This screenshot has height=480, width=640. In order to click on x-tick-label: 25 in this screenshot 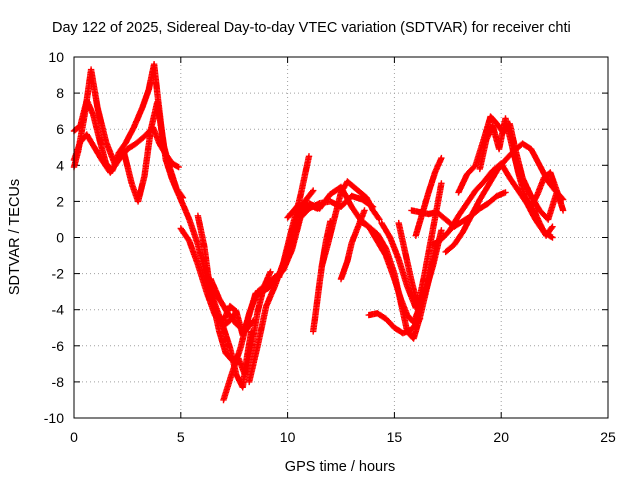, I will do `click(608, 437)`.